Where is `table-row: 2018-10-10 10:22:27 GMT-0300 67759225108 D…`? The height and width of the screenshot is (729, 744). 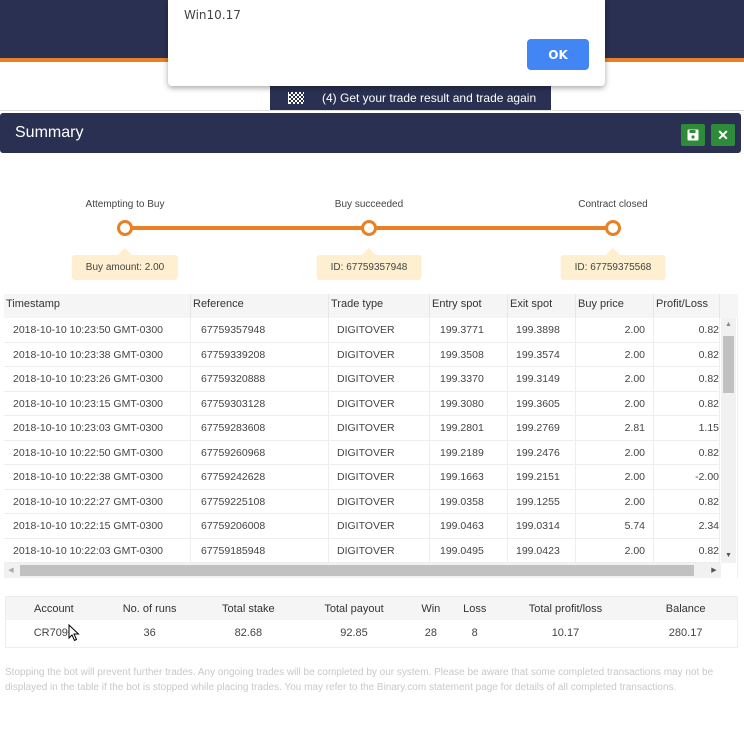 table-row: 2018-10-10 10:22:27 GMT-0300 67759225108 D… is located at coordinates (362, 501).